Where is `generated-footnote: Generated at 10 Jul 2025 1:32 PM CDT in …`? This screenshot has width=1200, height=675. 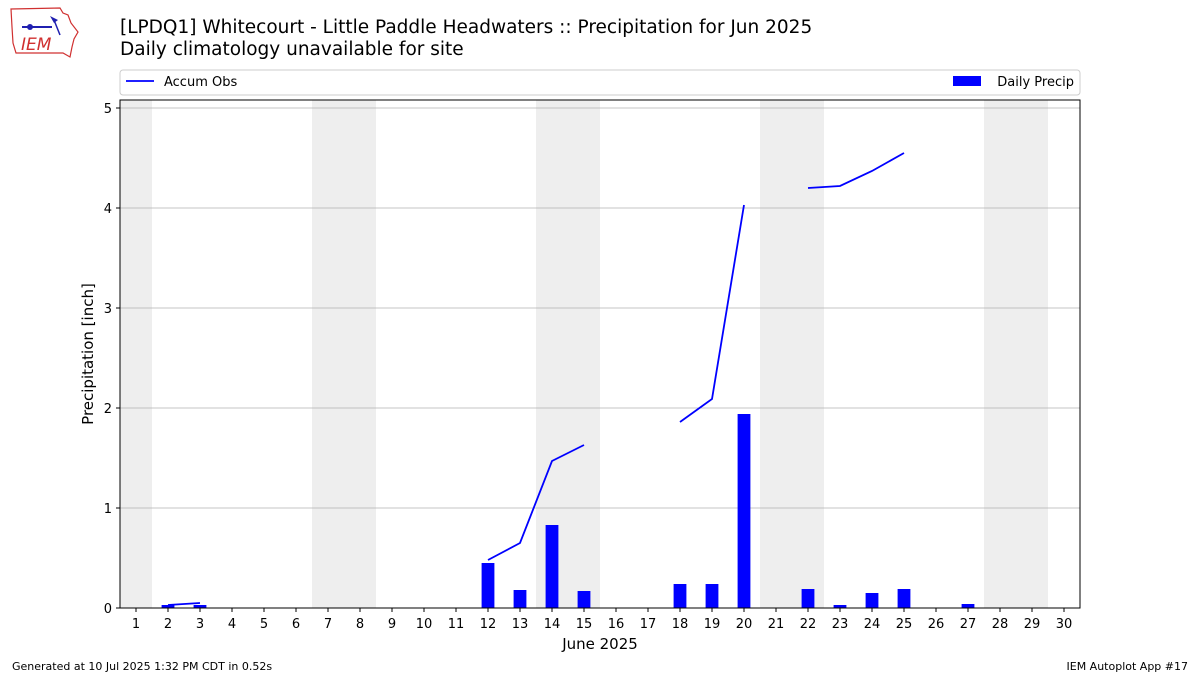
generated-footnote: Generated at 10 Jul 2025 1:32 PM CDT in … is located at coordinates (142, 666).